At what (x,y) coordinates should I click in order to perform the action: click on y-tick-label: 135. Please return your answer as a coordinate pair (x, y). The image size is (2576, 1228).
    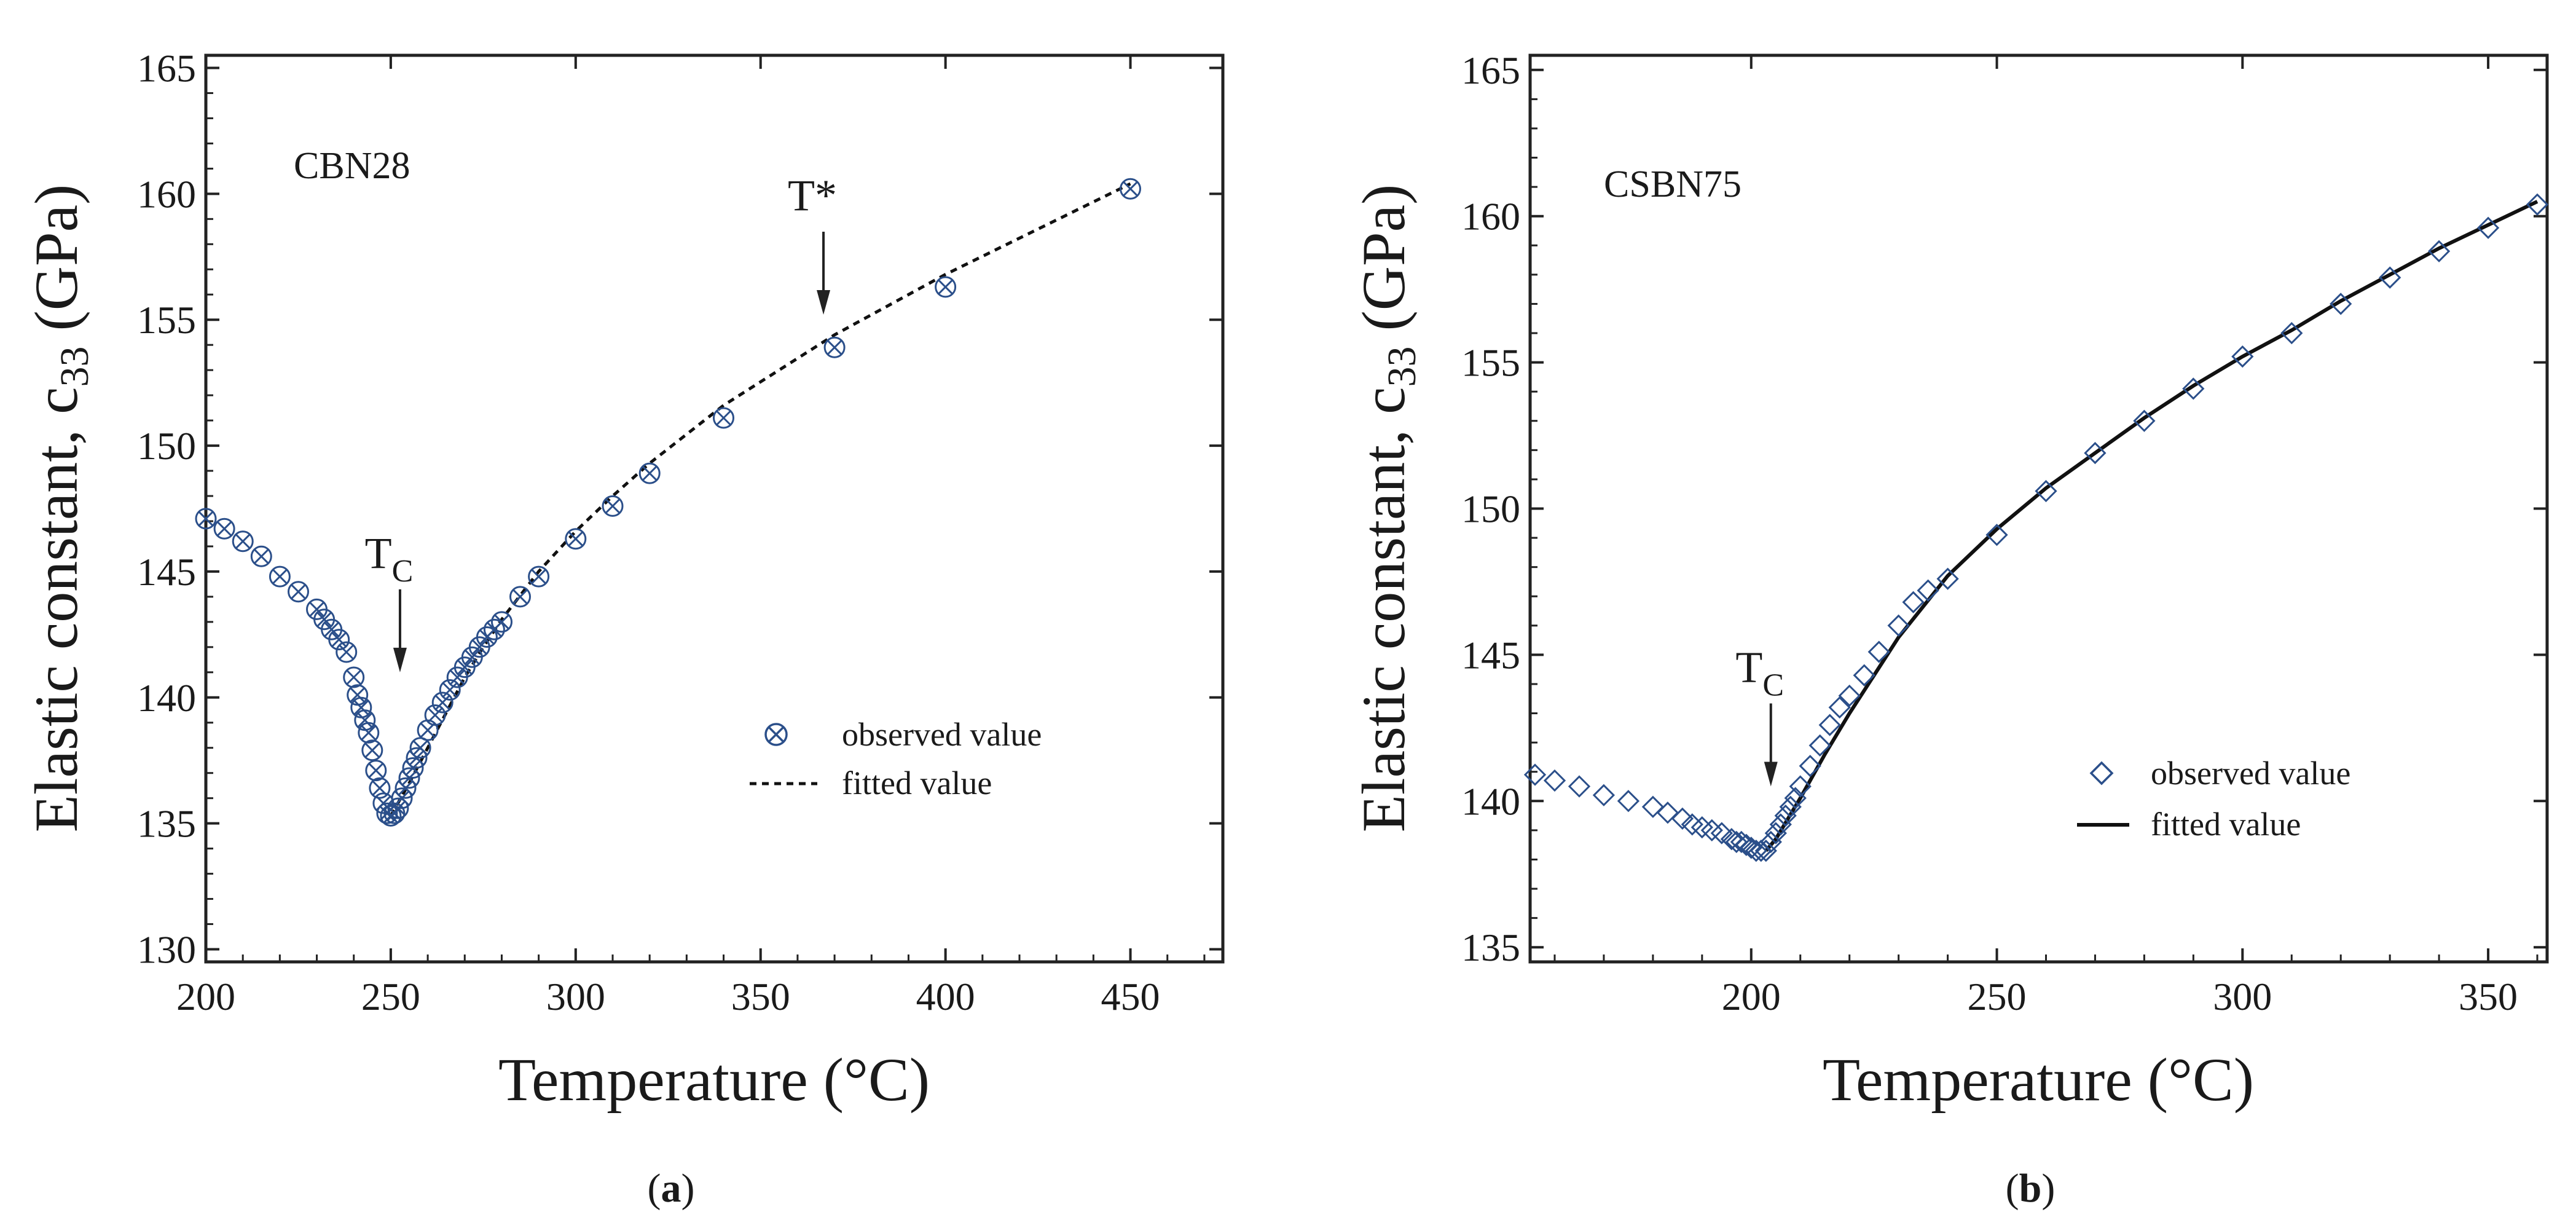
    Looking at the image, I should click on (166, 824).